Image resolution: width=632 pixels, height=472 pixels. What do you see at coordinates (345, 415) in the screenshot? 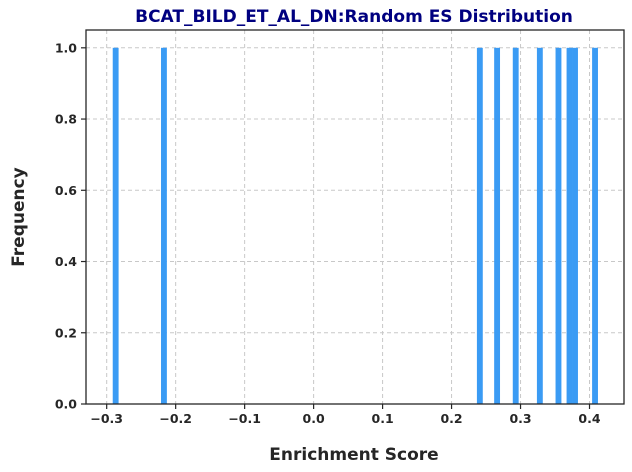
I see `x-axis-ticks: −0.3 −0.2 −0.1 0.0 0.1 0.2 0.3 0.4` at bounding box center [345, 415].